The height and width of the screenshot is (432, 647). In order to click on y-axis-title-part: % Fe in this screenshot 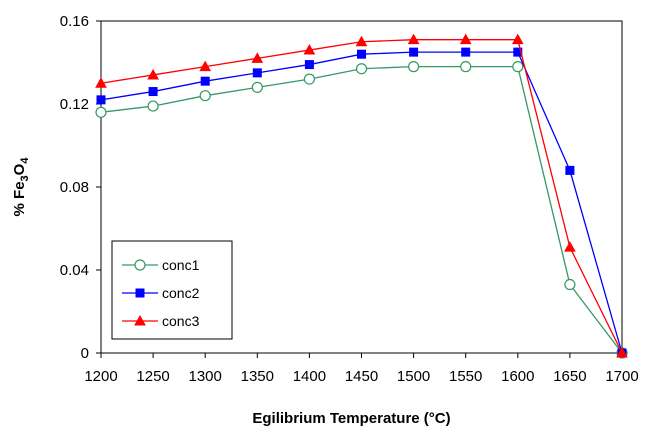, I will do `click(19, 198)`.